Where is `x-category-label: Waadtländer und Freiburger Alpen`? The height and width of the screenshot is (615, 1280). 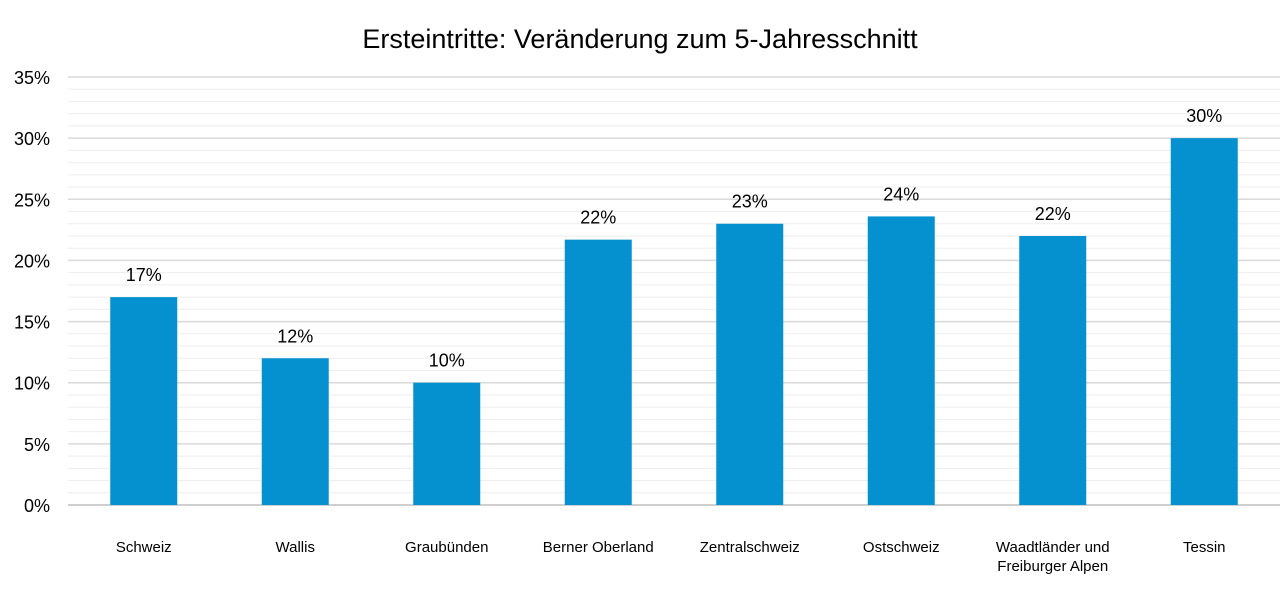
x-category-label: Waadtländer und Freiburger Alpen is located at coordinates (1053, 557).